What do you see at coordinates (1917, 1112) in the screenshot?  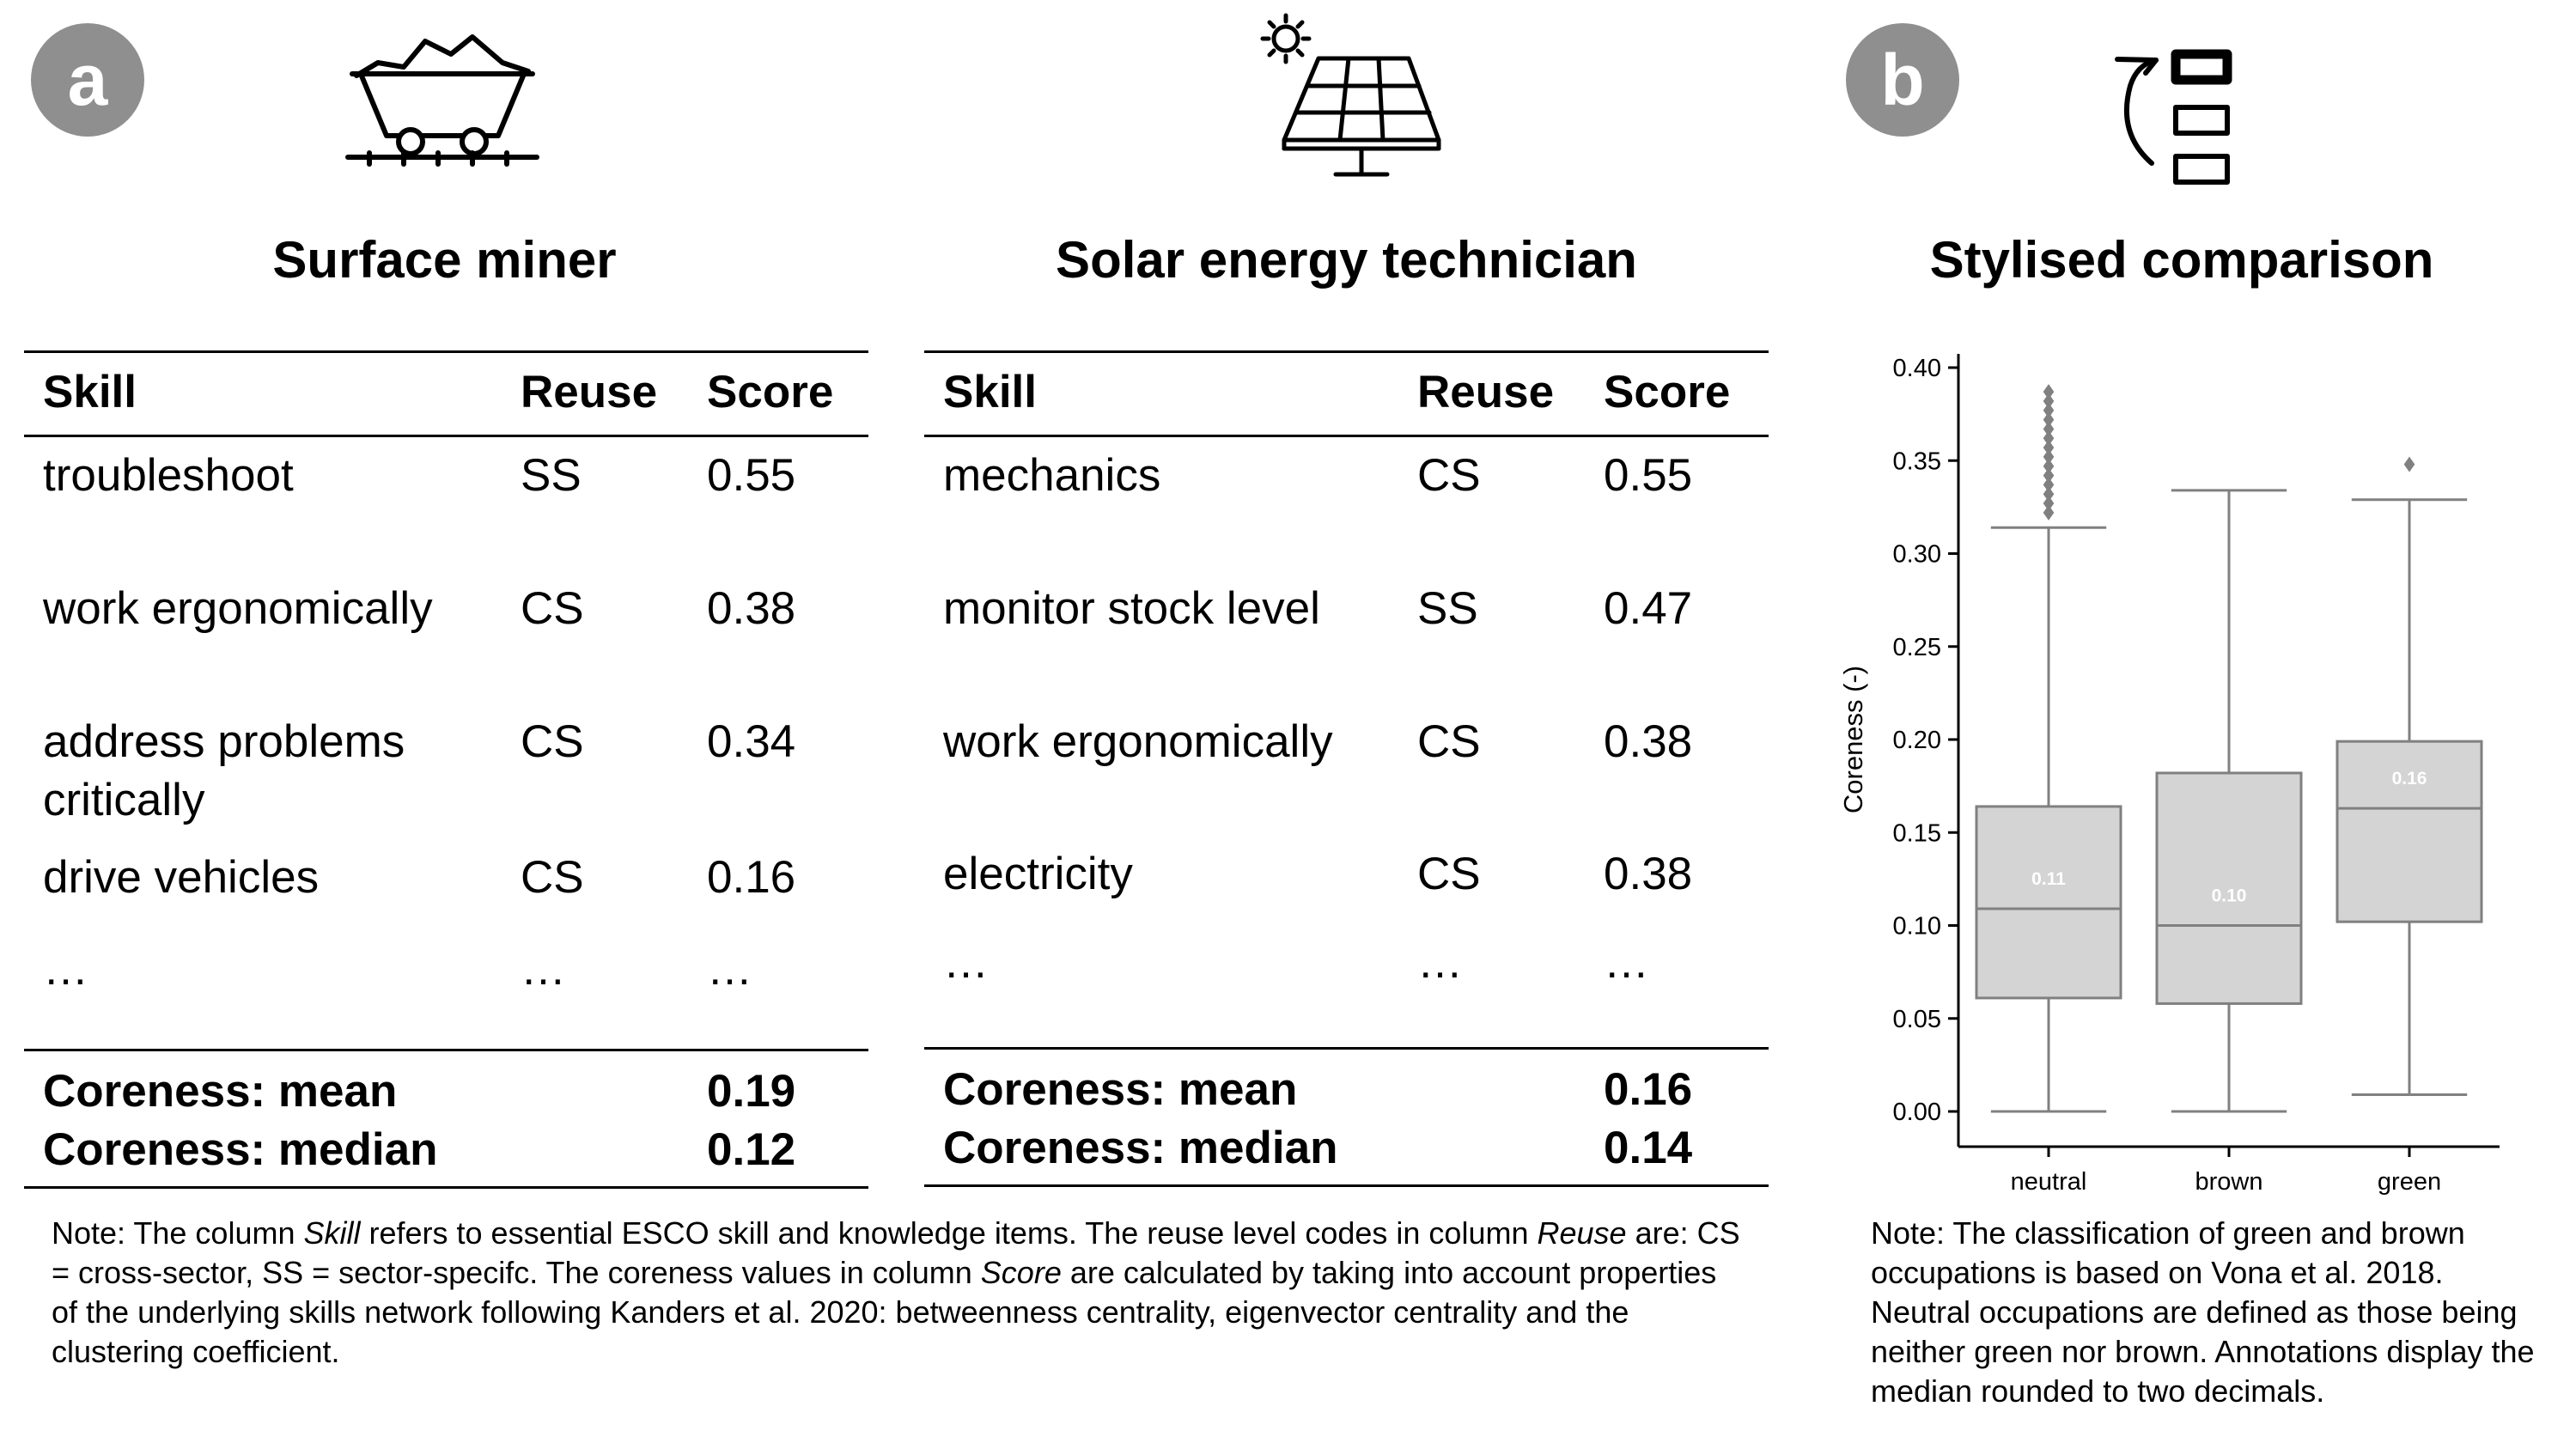 I see `y-tick-label: 0.00` at bounding box center [1917, 1112].